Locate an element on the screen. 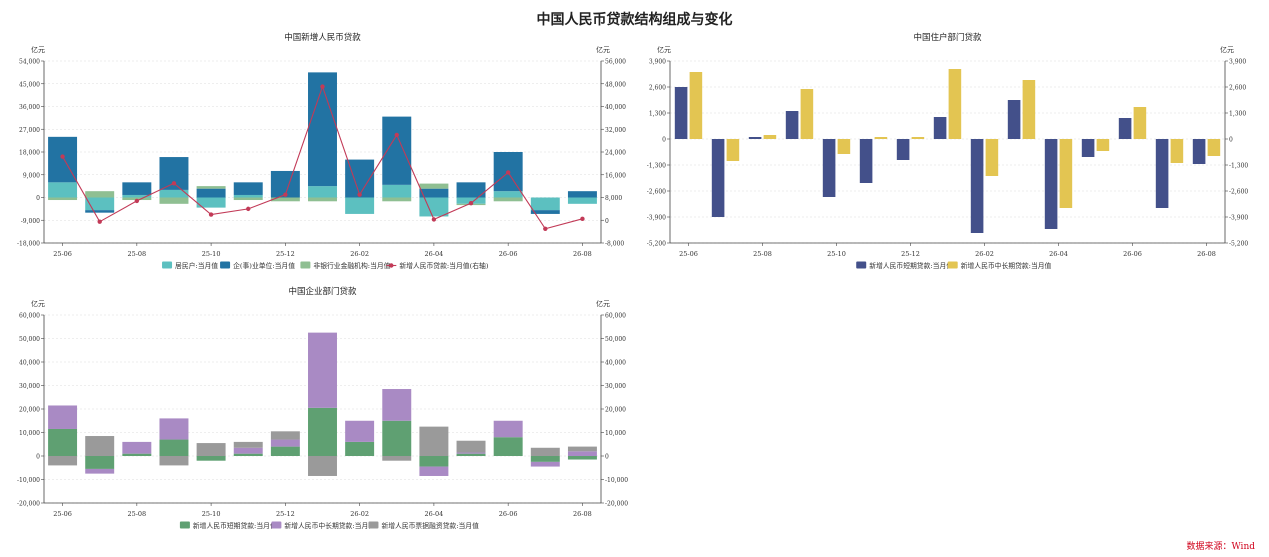 This screenshot has height=557, width=1269. y-tick-label: 54,000 is located at coordinates (29, 62).